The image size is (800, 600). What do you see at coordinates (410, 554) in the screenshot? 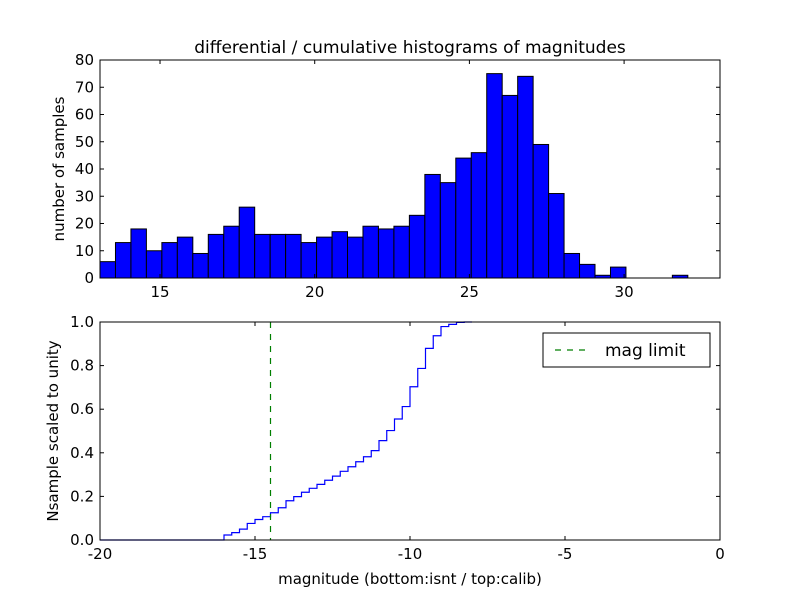
I see `x-tick-label: -10` at bounding box center [410, 554].